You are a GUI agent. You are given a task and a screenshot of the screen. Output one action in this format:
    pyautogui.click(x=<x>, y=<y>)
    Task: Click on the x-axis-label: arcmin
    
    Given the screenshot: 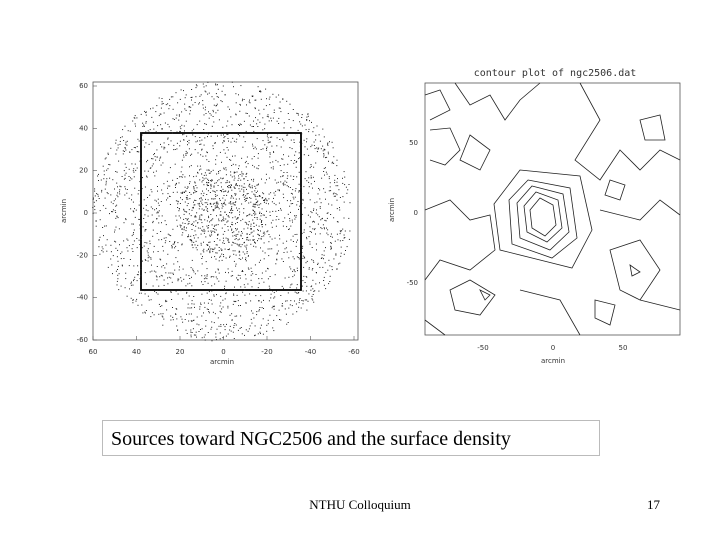 What is the action you would take?
    pyautogui.click(x=222, y=362)
    